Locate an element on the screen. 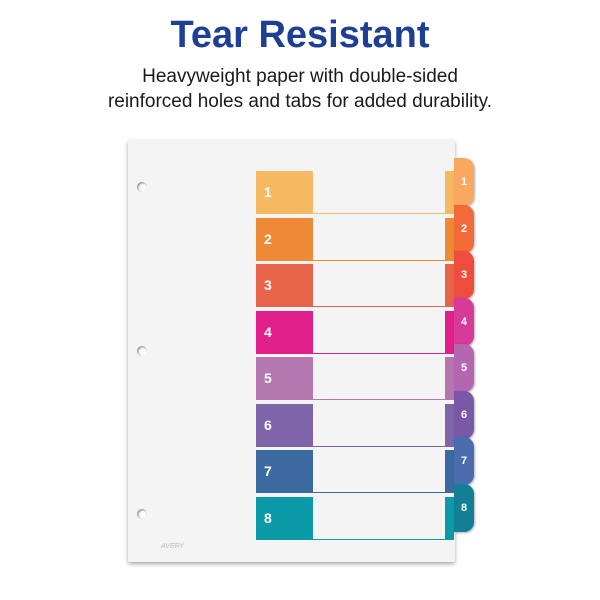 This screenshot has width=600, height=600. row-number-block: 8 is located at coordinates (284, 517).